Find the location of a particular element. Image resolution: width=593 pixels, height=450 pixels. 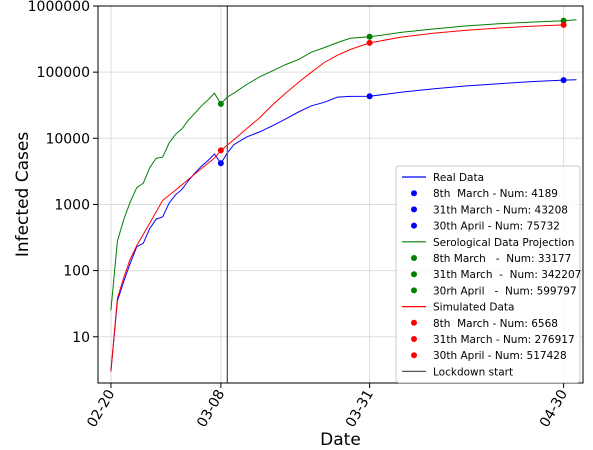

legend-label: 8th March - Num: 33177 is located at coordinates (502, 259).